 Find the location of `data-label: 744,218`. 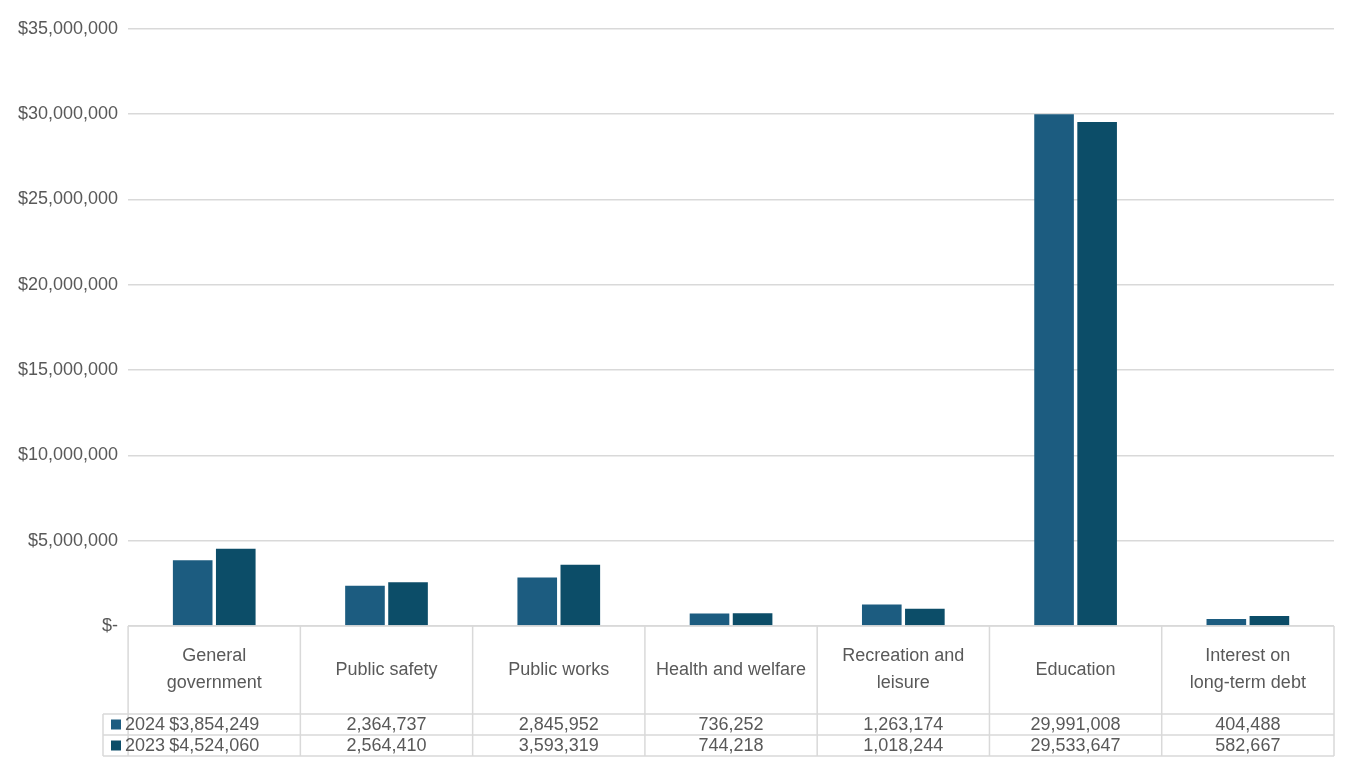

data-label: 744,218 is located at coordinates (731, 745).